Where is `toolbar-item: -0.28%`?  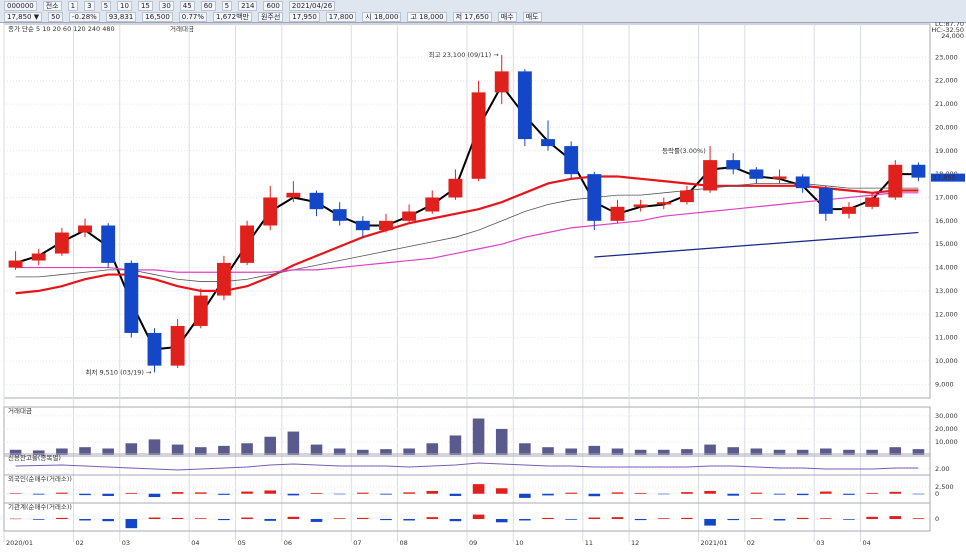 toolbar-item: -0.28% is located at coordinates (84, 16).